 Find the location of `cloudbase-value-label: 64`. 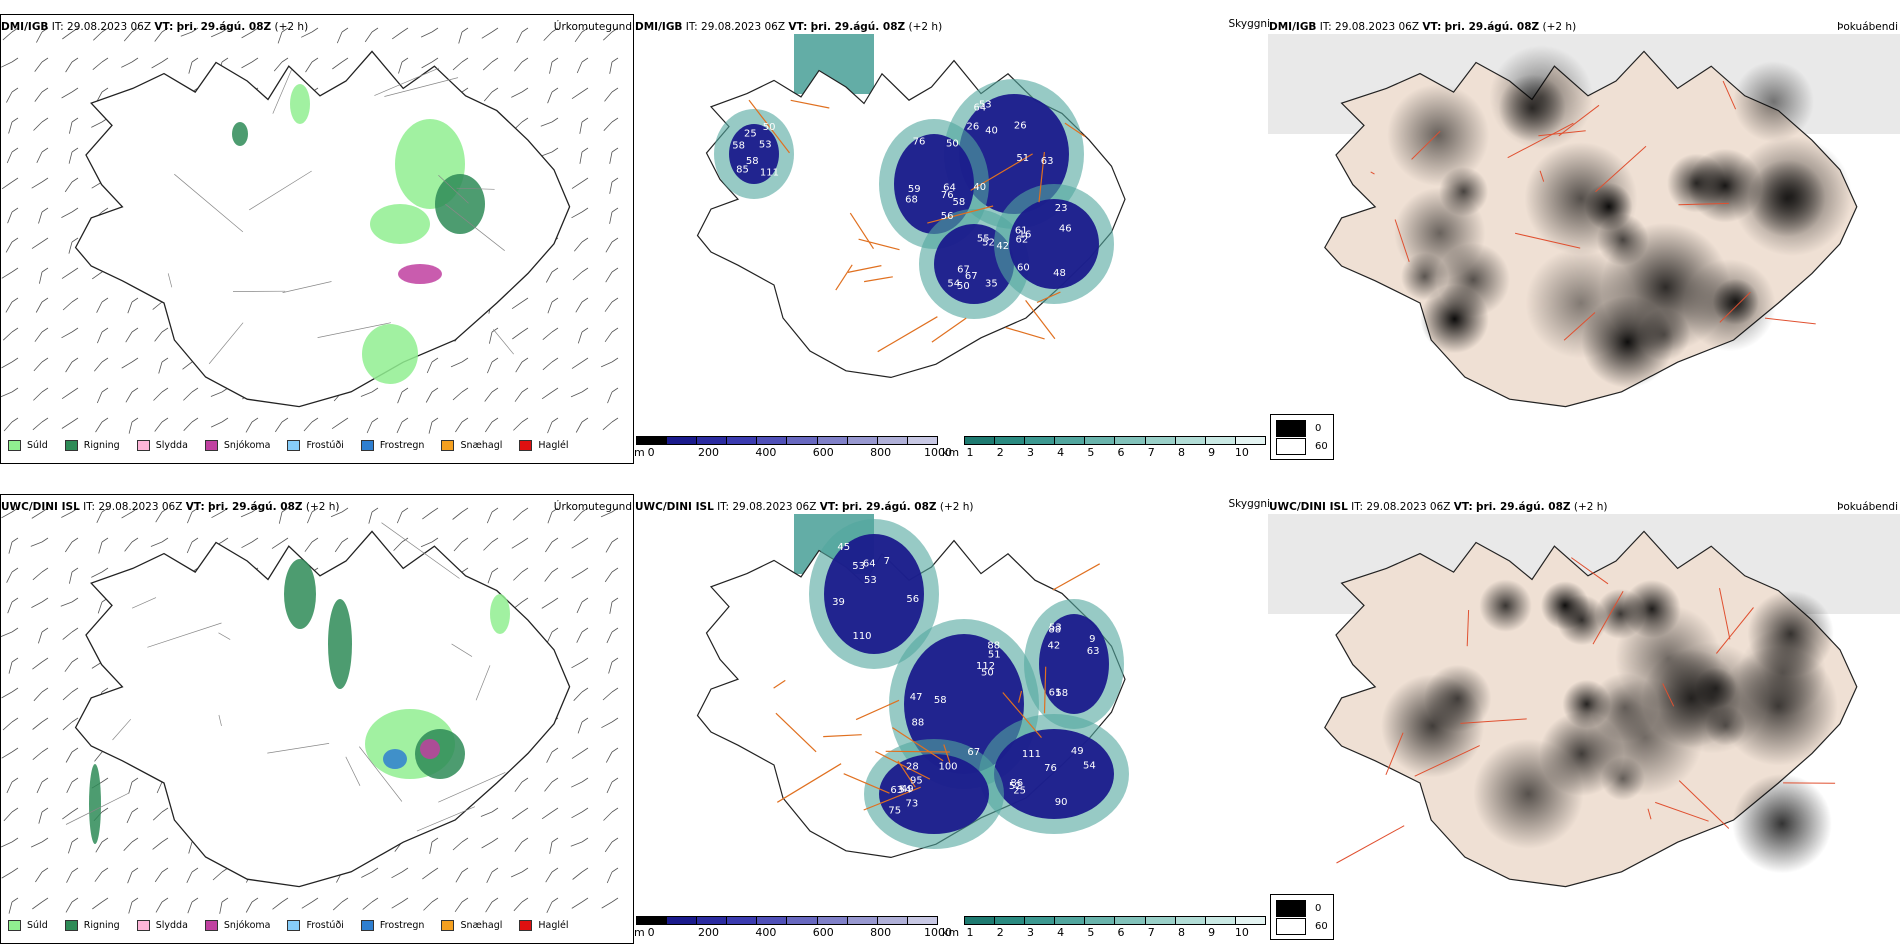

cloudbase-value-label: 64 is located at coordinates (869, 563).